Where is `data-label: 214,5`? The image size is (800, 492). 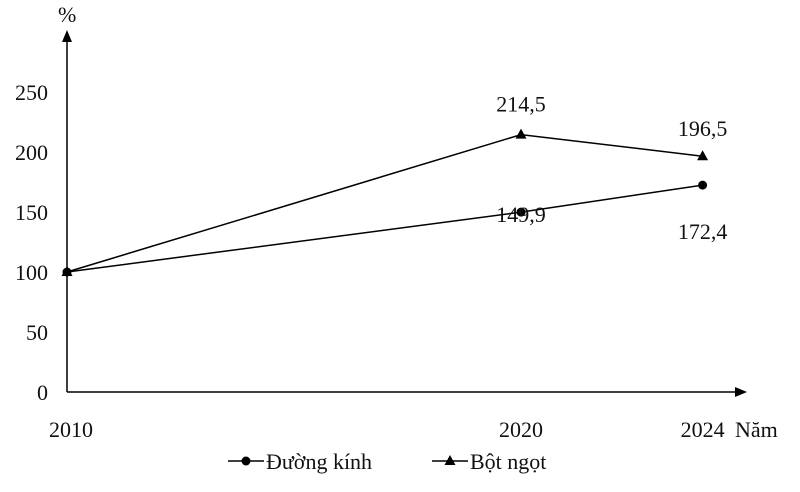 data-label: 214,5 is located at coordinates (521, 104).